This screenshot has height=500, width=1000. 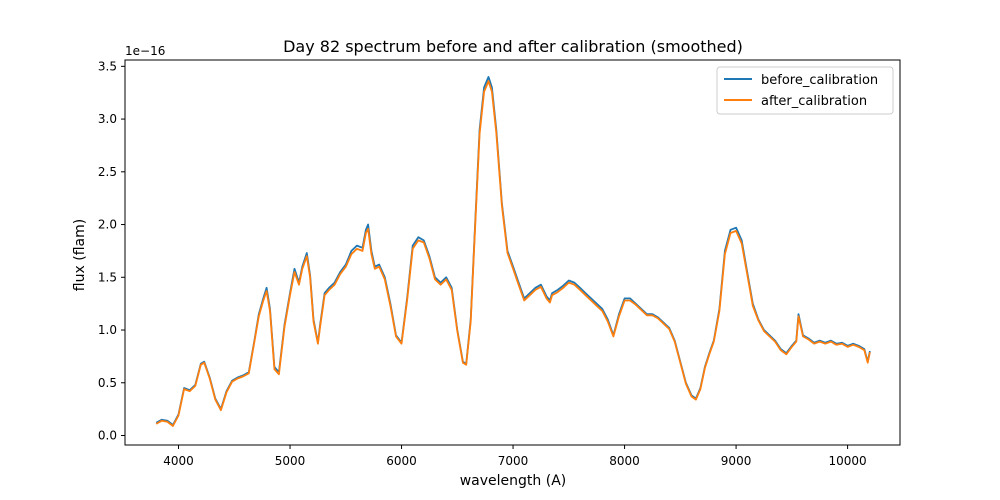 I want to click on legend-box, so click(x=805, y=90).